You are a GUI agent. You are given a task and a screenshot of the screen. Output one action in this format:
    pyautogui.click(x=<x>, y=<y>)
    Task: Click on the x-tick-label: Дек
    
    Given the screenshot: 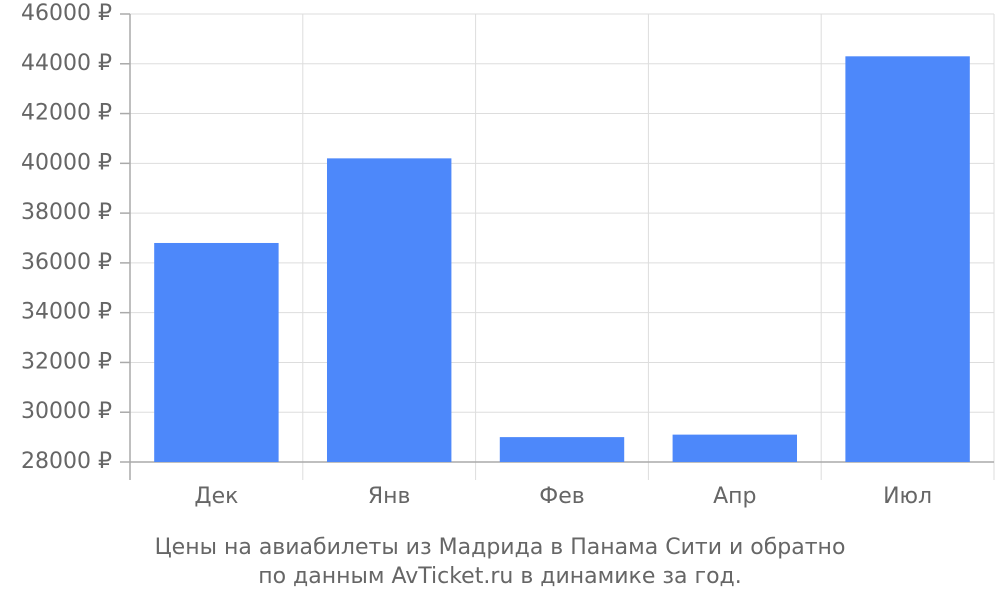 What is the action you would take?
    pyautogui.click(x=216, y=496)
    